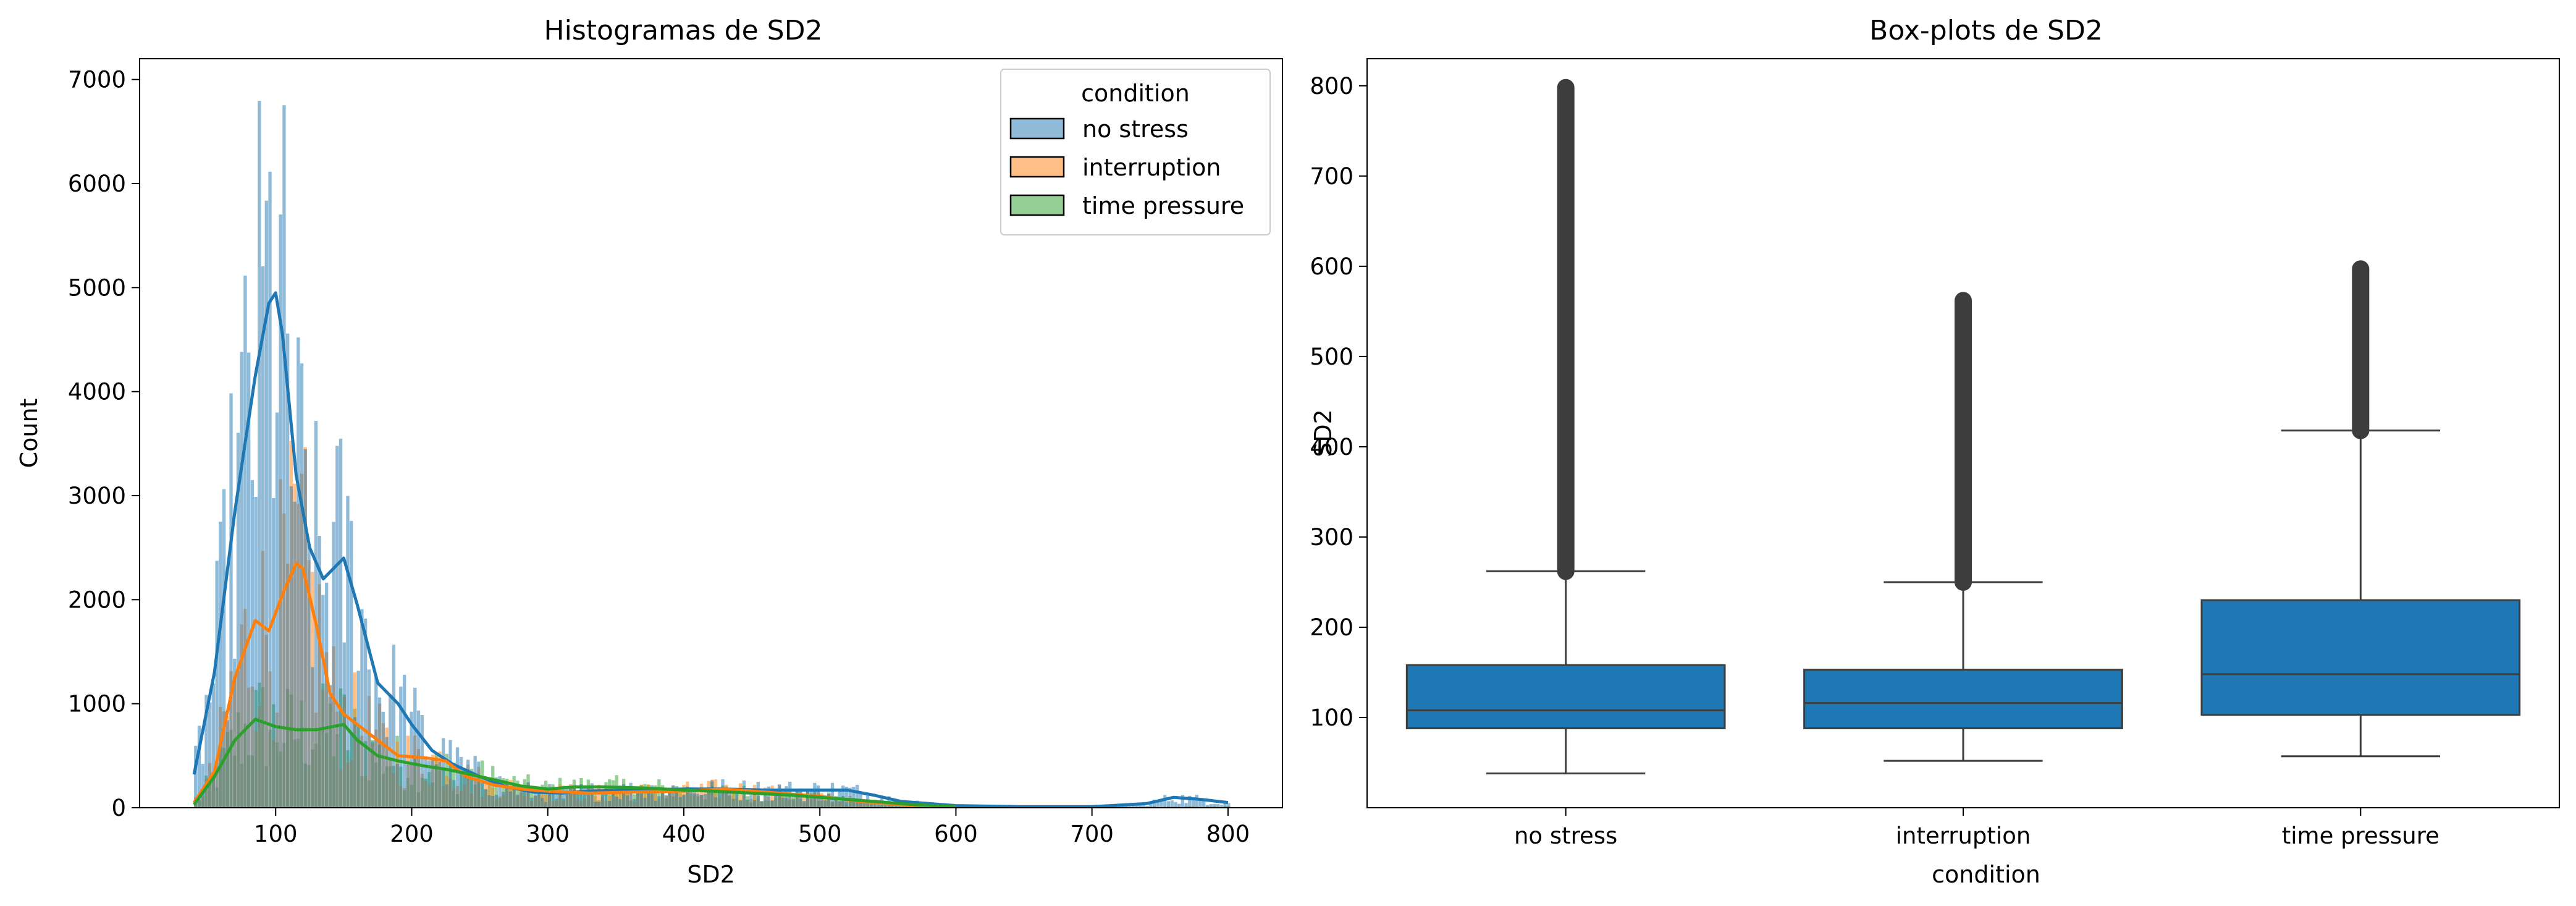 This screenshot has height=906, width=2576. What do you see at coordinates (1986, 30) in the screenshot?
I see `boxplot-title: Box-plots de SD2` at bounding box center [1986, 30].